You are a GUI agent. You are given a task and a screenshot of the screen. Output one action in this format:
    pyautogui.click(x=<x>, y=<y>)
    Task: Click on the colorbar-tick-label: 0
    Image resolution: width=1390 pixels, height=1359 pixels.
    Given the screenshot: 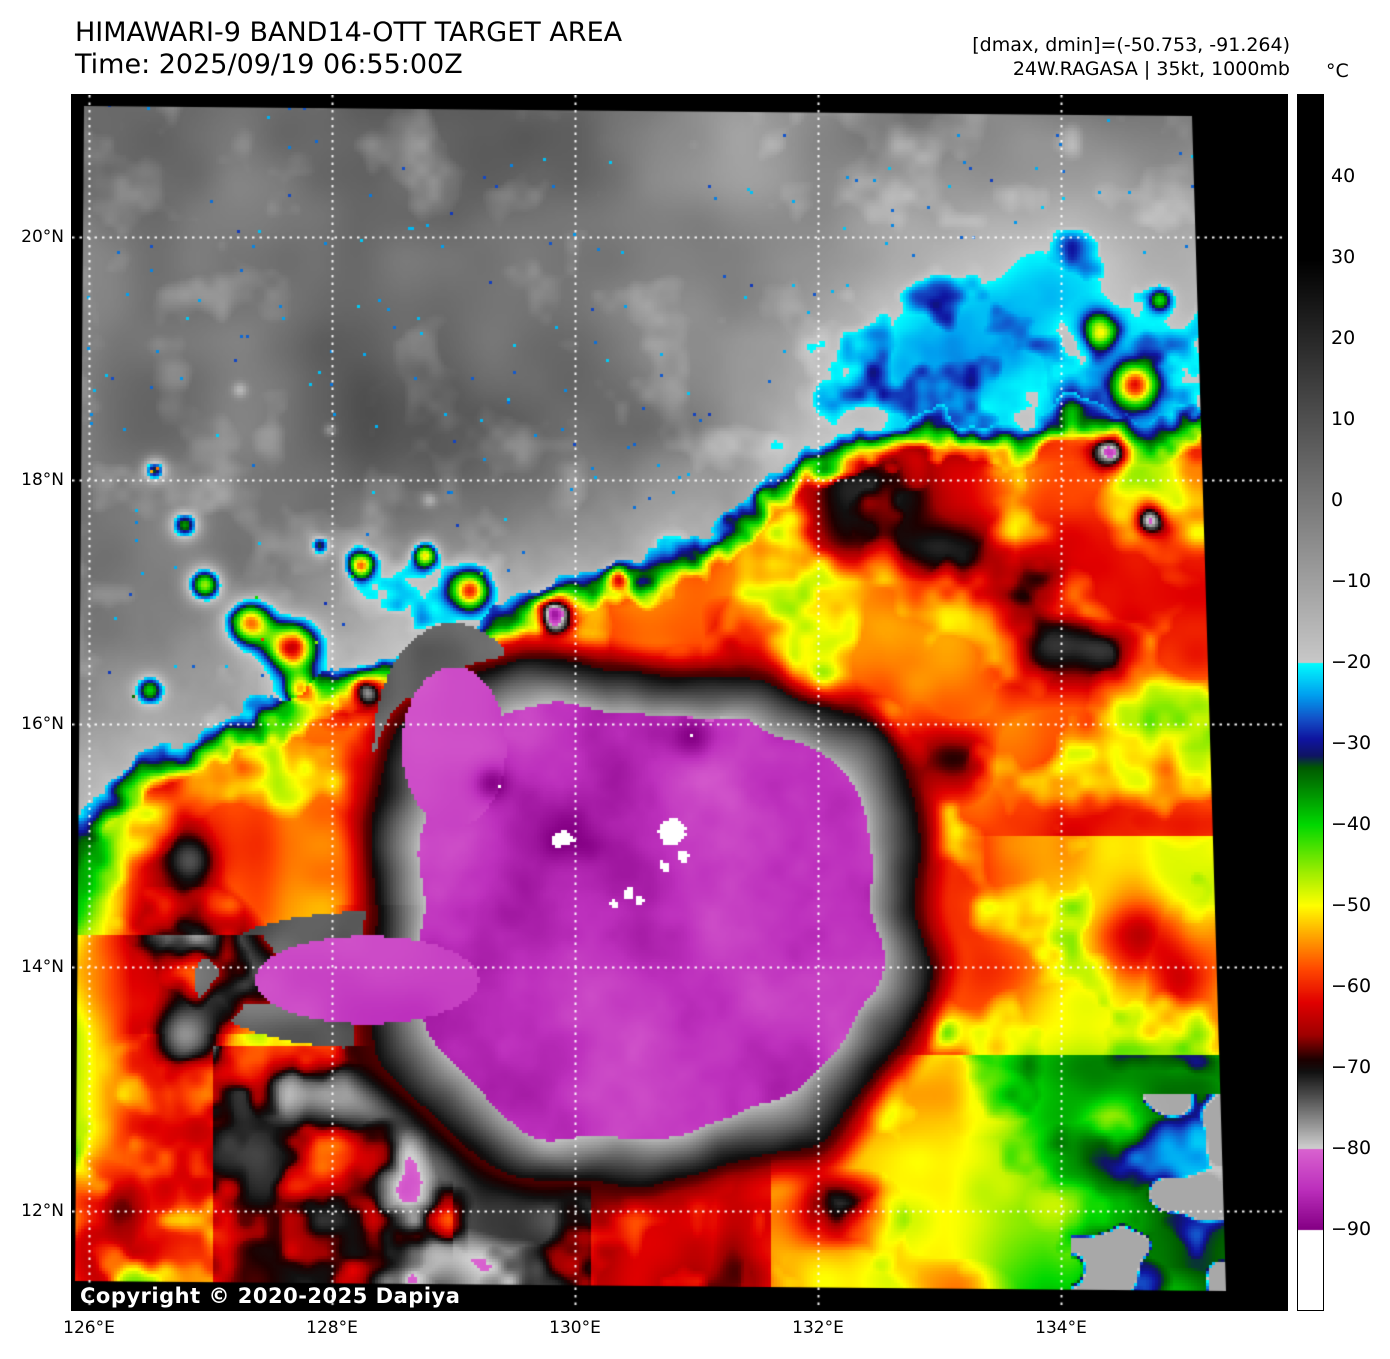 What is the action you would take?
    pyautogui.click(x=1337, y=500)
    